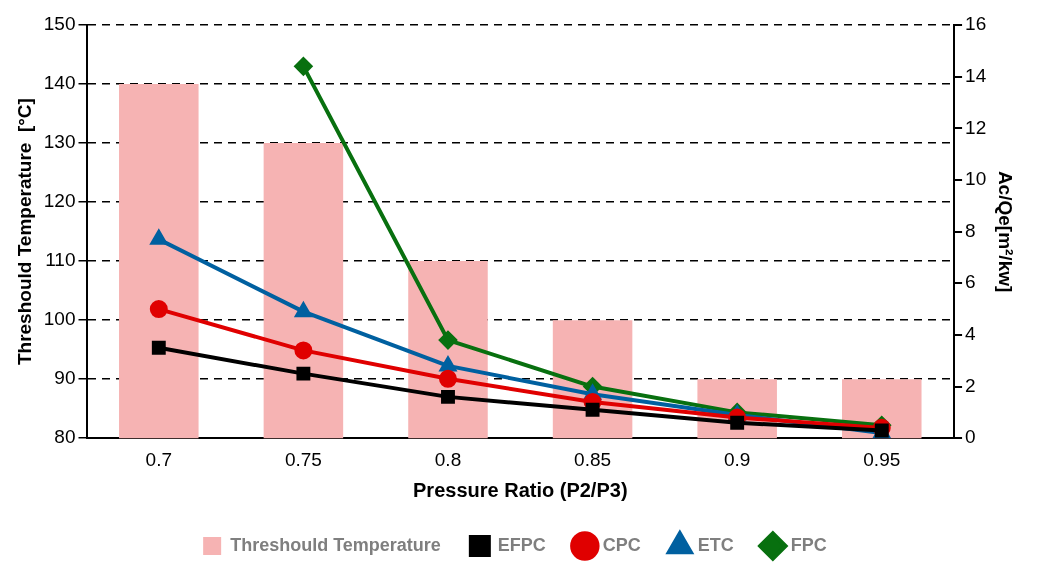 The image size is (1040, 565). Describe the element at coordinates (621, 544) in the screenshot. I see `legend-label: CPC` at that location.